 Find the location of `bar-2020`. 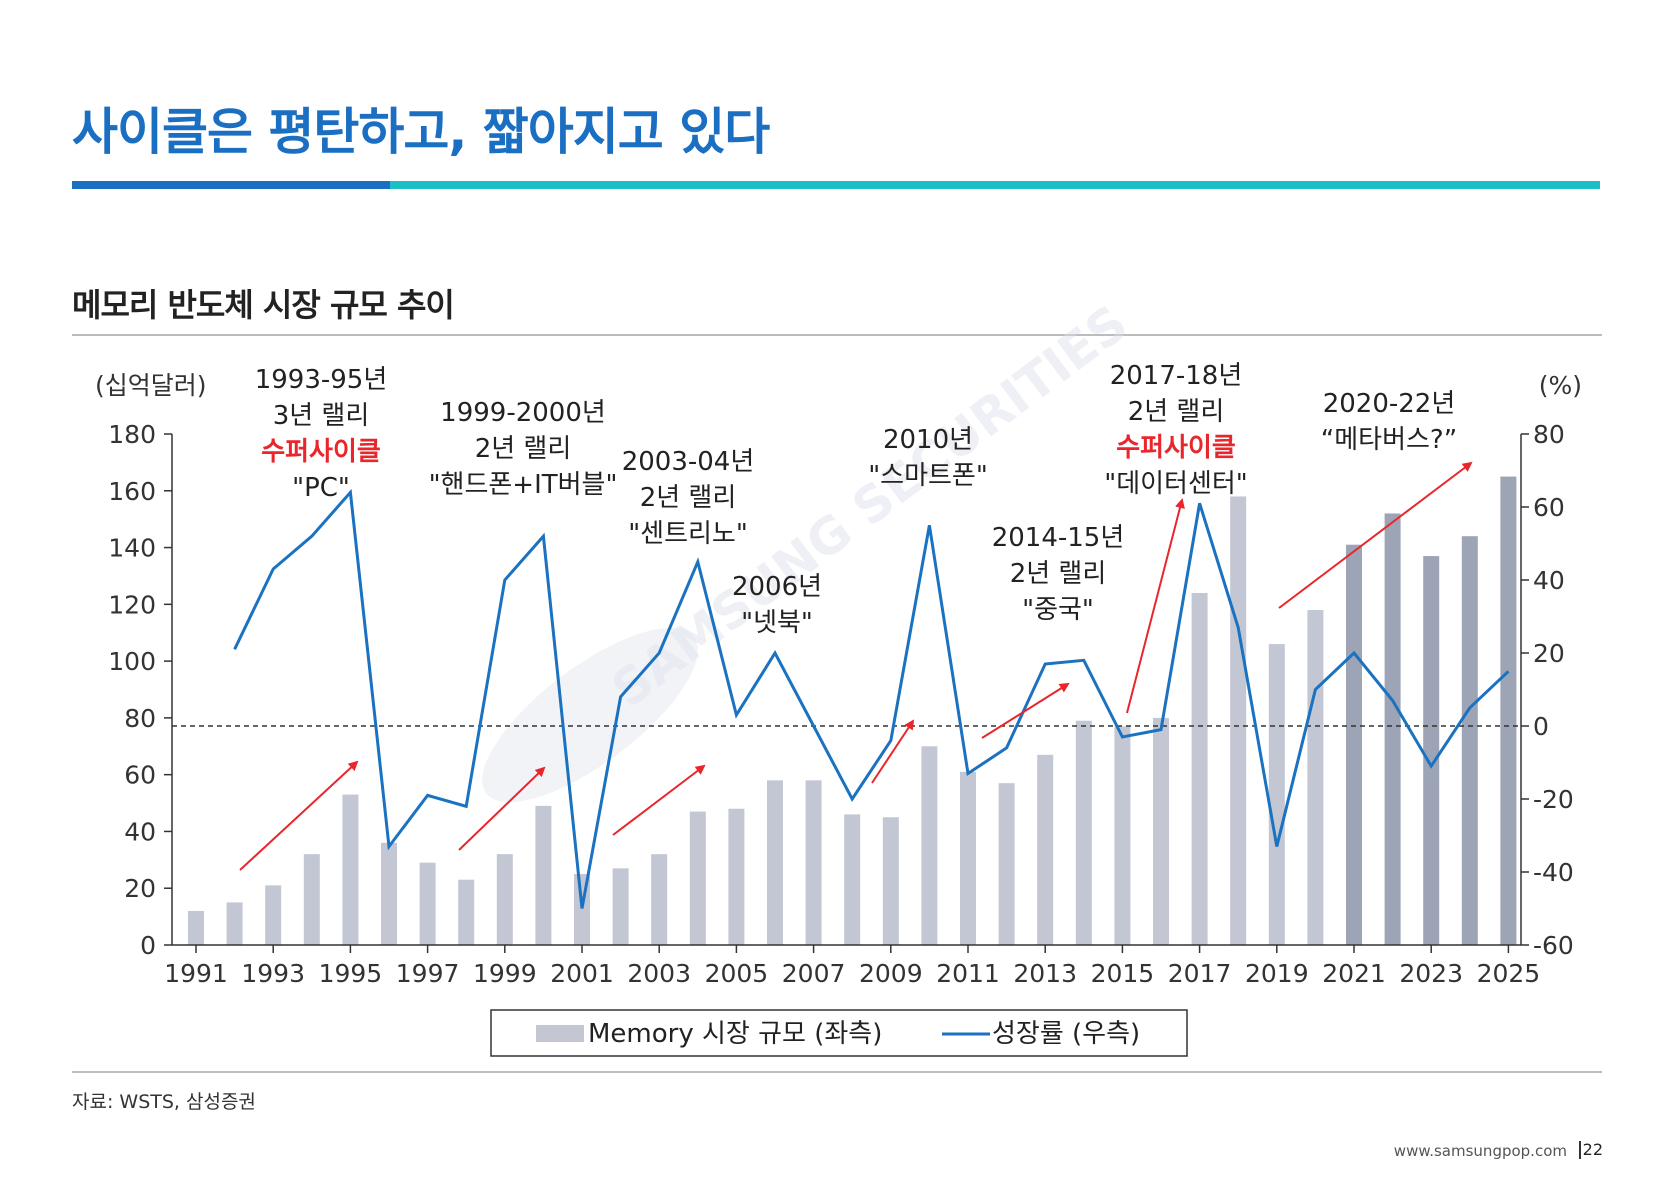

bar-2020 is located at coordinates (1315, 777).